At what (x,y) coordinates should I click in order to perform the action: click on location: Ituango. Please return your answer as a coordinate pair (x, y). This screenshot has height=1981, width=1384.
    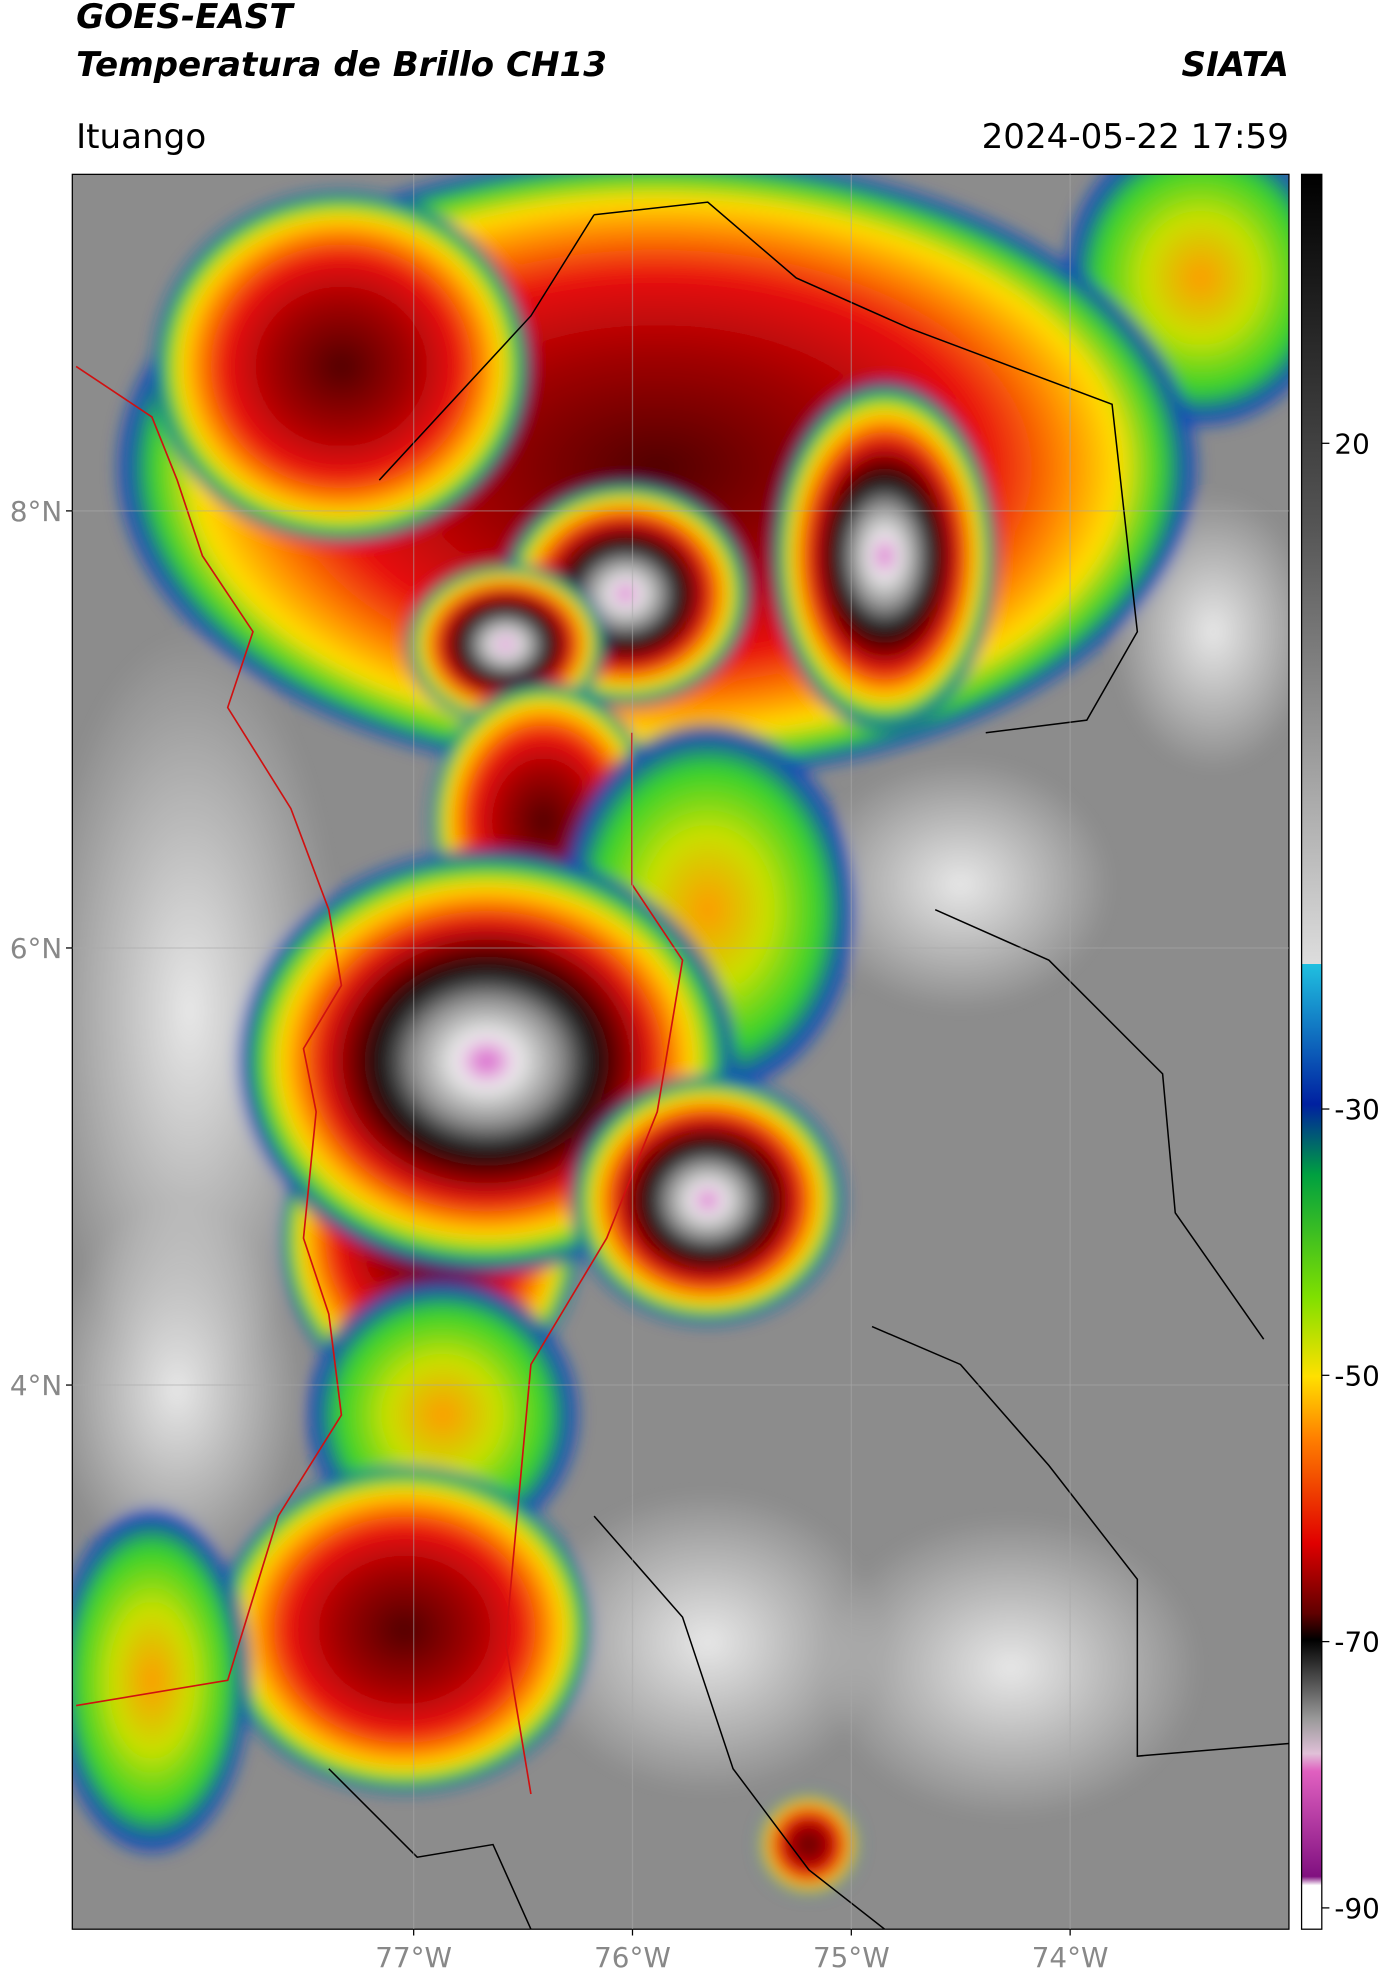
    Looking at the image, I should click on (141, 137).